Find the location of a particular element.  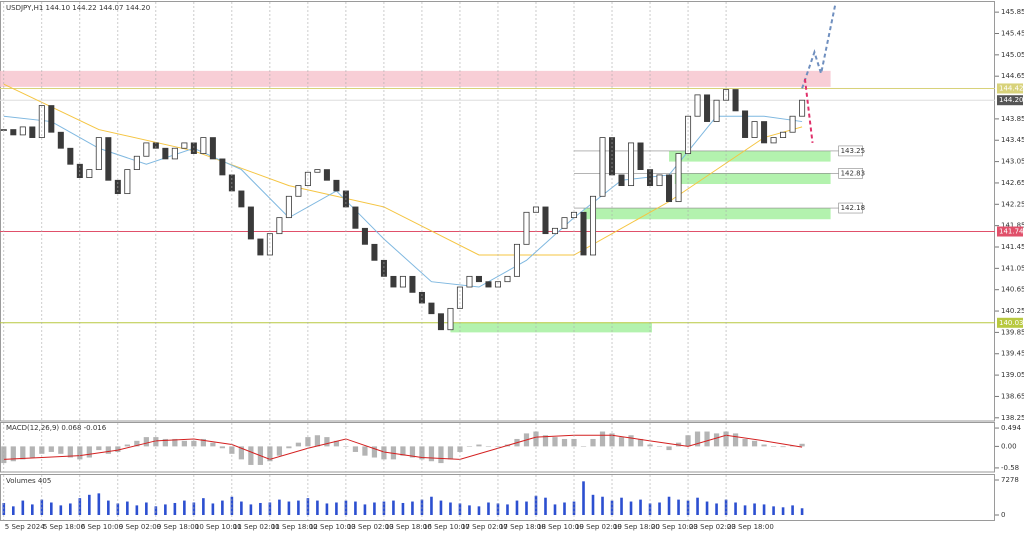

forecast-path is located at coordinates (808, 111).